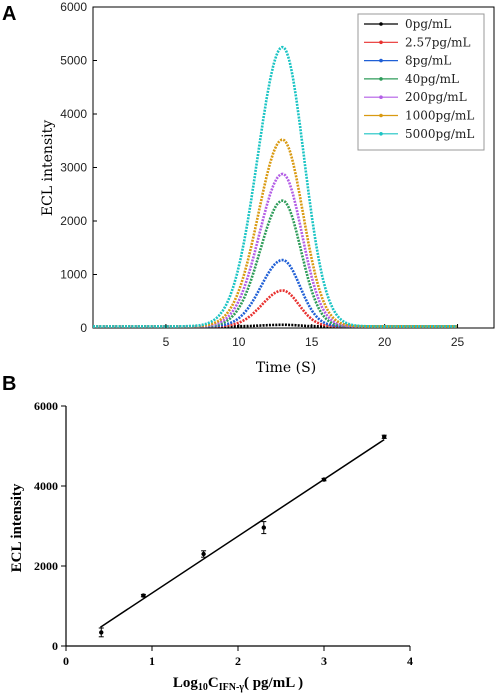 This screenshot has height=697, width=498. I want to click on x-label-log: Log, so click(186, 683).